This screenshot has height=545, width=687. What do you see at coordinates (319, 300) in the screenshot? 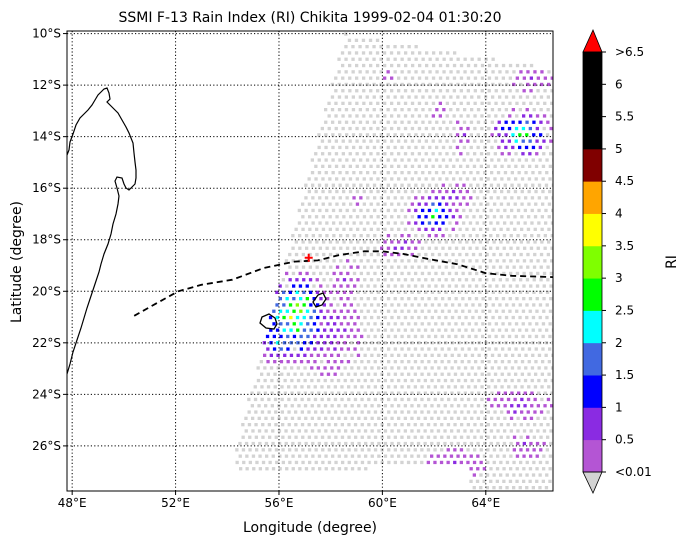
I see `mauritius-island` at bounding box center [319, 300].